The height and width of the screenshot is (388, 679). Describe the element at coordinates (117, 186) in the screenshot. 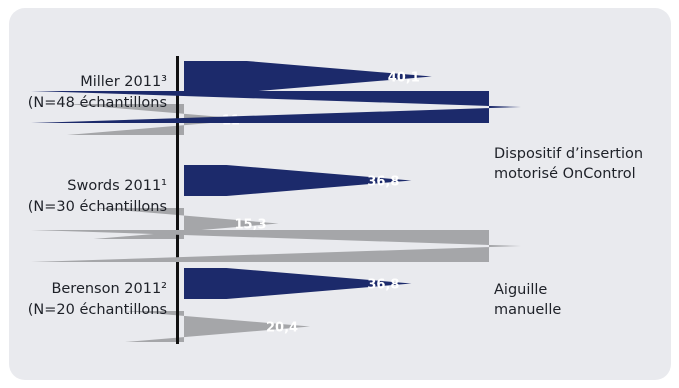

I see `category-label-1-line1: Swords 2011¹` at that location.